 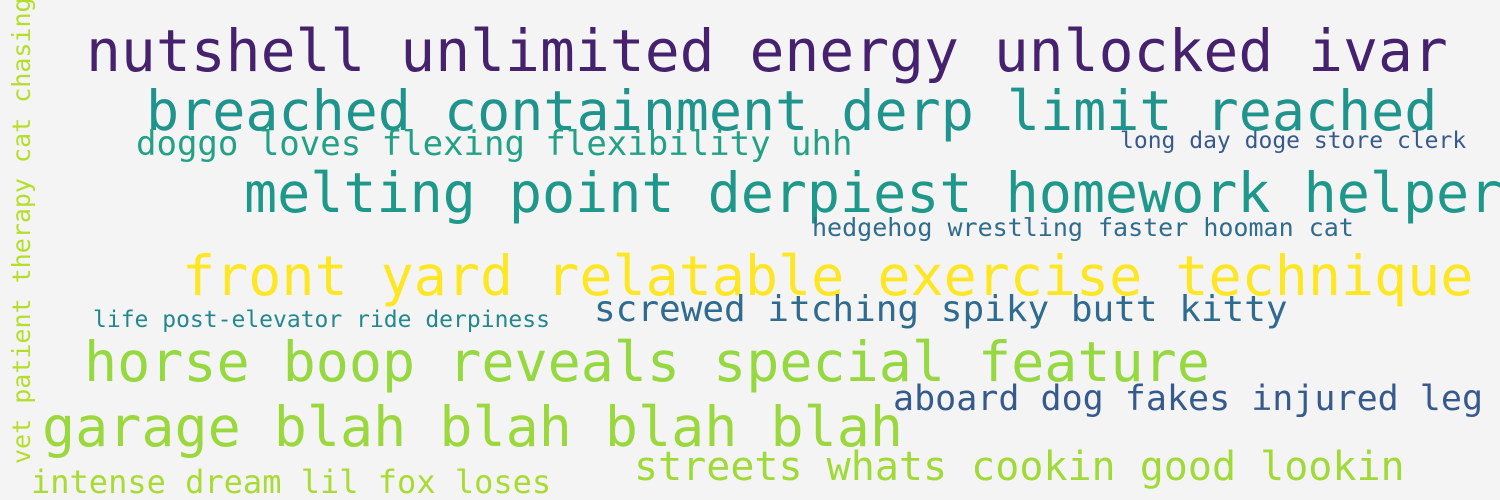 What do you see at coordinates (828, 276) in the screenshot?
I see `word-phrase: front yard relatable exercise technique` at bounding box center [828, 276].